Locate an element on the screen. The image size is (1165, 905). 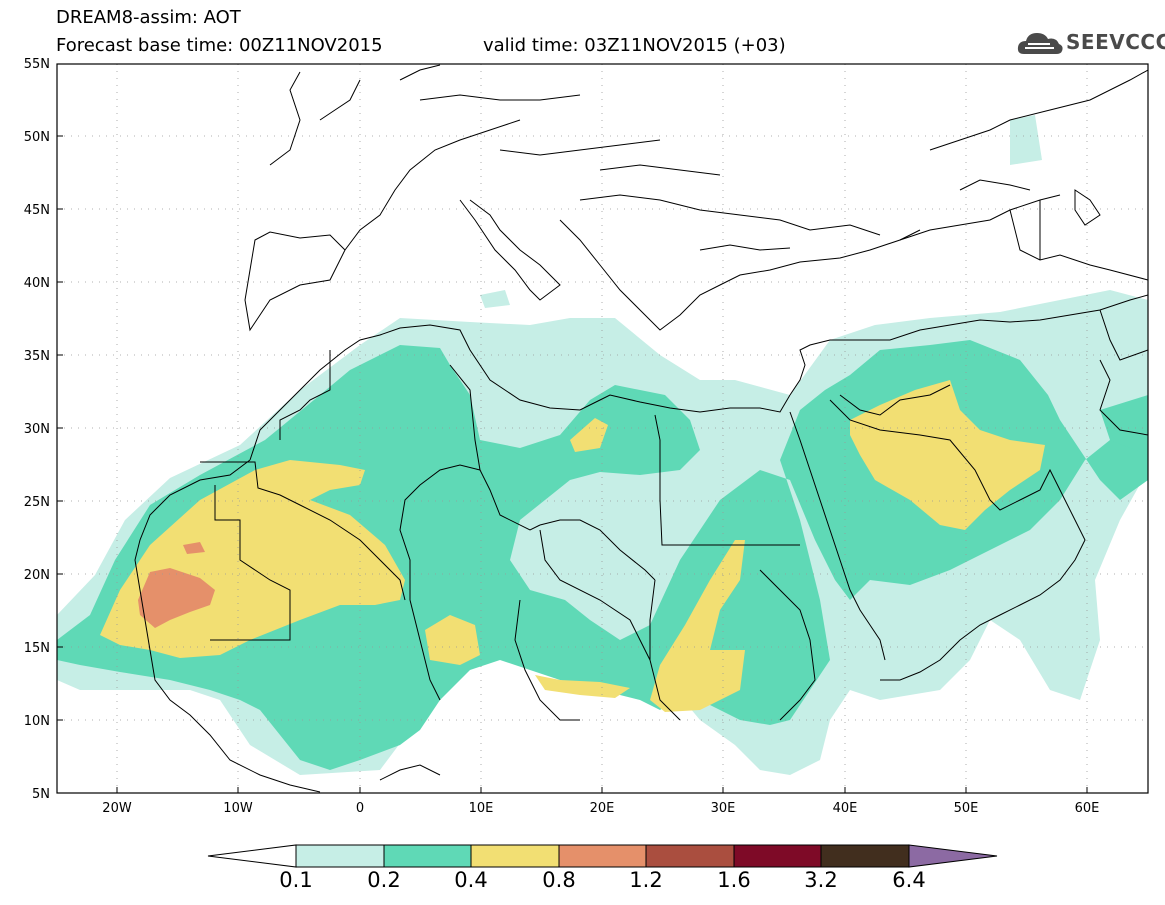
lon-label: 10W is located at coordinates (238, 808).